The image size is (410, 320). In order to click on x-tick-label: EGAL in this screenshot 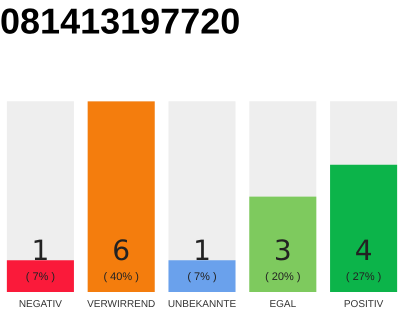, I will do `click(283, 304)`.